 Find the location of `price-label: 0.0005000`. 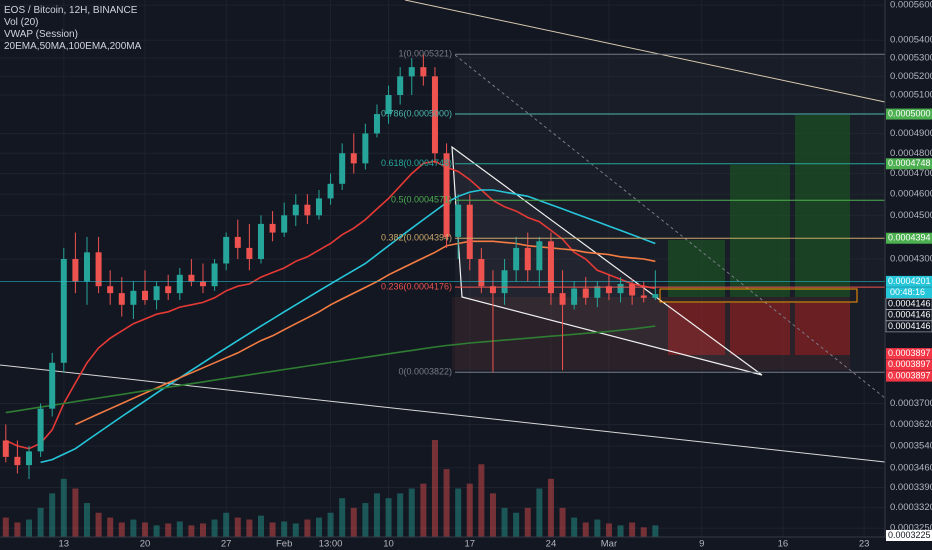

price-label: 0.0005000 is located at coordinates (909, 113).